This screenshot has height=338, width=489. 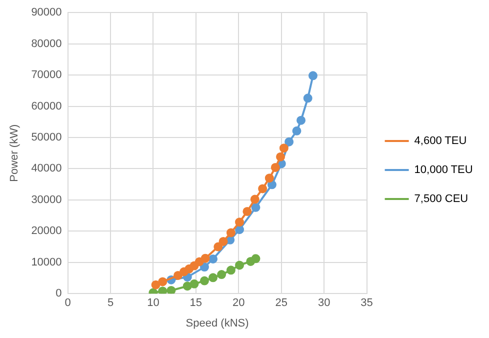 What do you see at coordinates (14, 153) in the screenshot?
I see `y-axis-title: Power (kW)` at bounding box center [14, 153].